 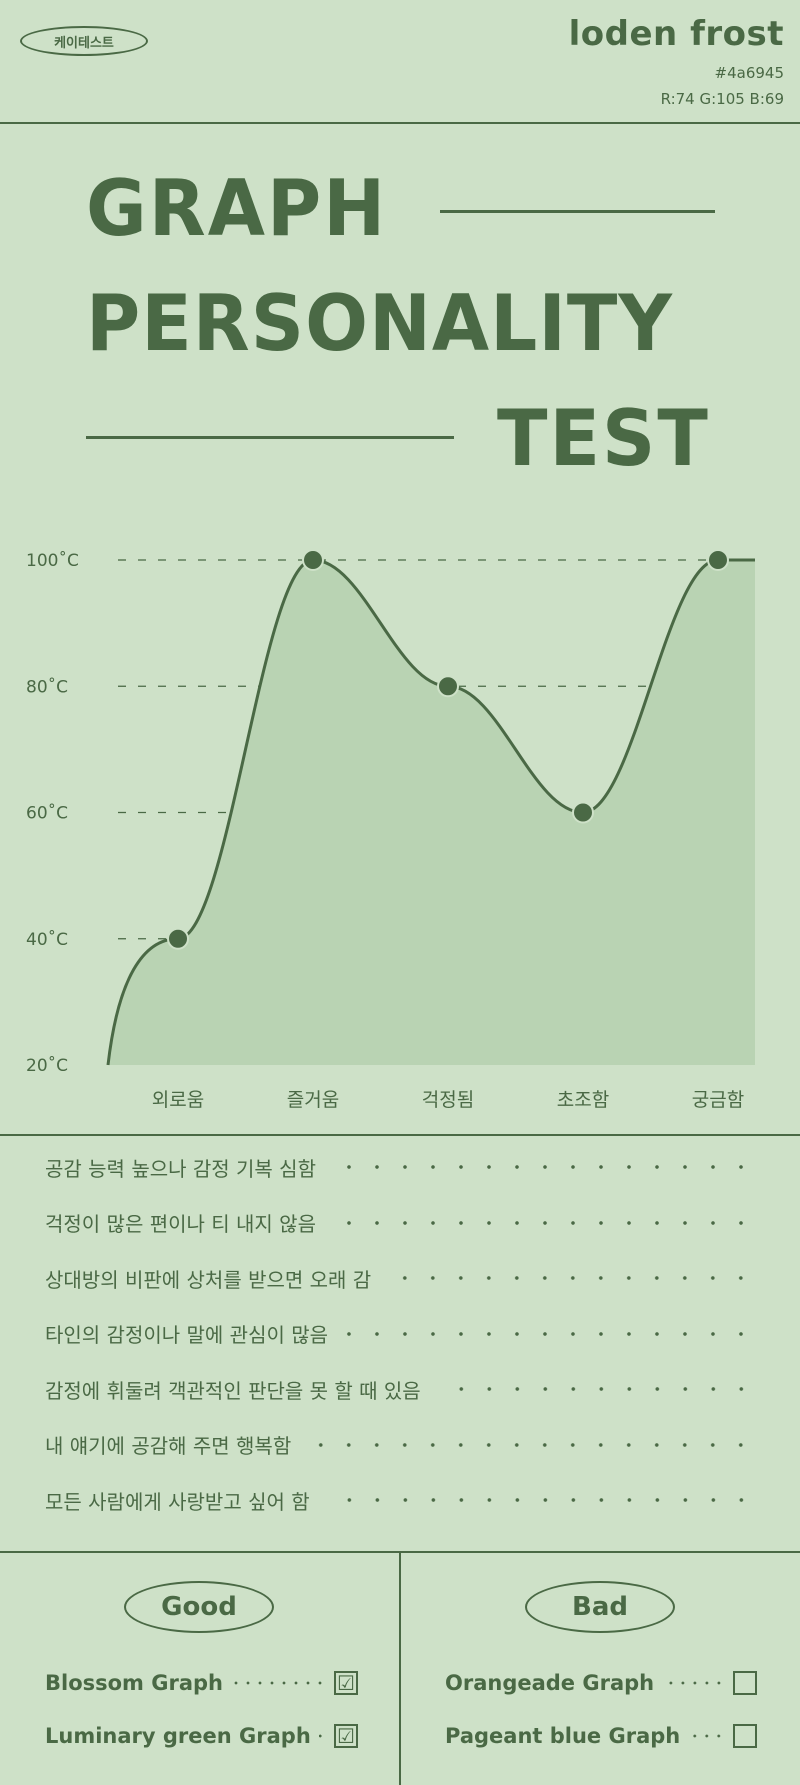 I want to click on trait-row: 상대방의 비판에 상처를 받으면 오래 감, so click(x=400, y=1278).